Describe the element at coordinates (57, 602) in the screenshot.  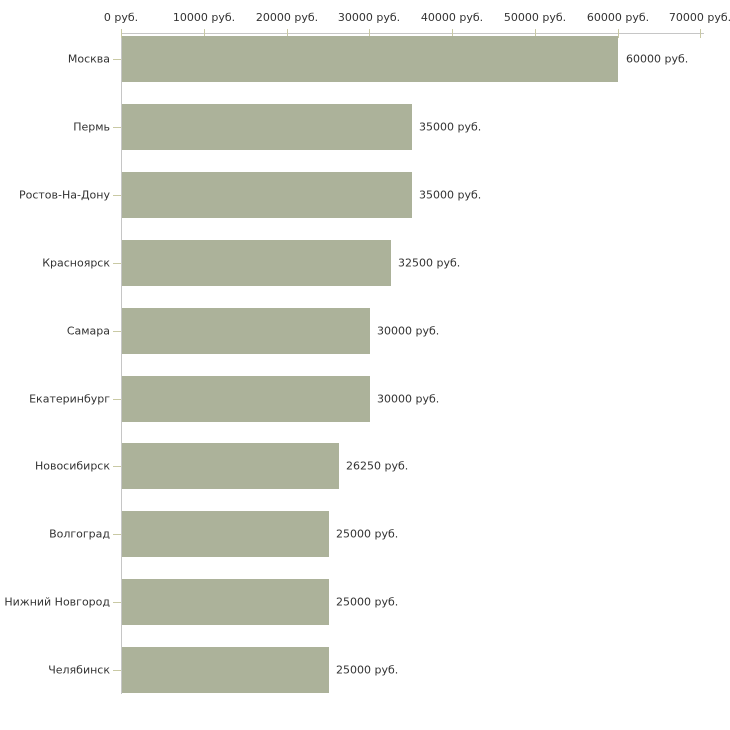
I see `category-label: Нижний Новгород` at that location.